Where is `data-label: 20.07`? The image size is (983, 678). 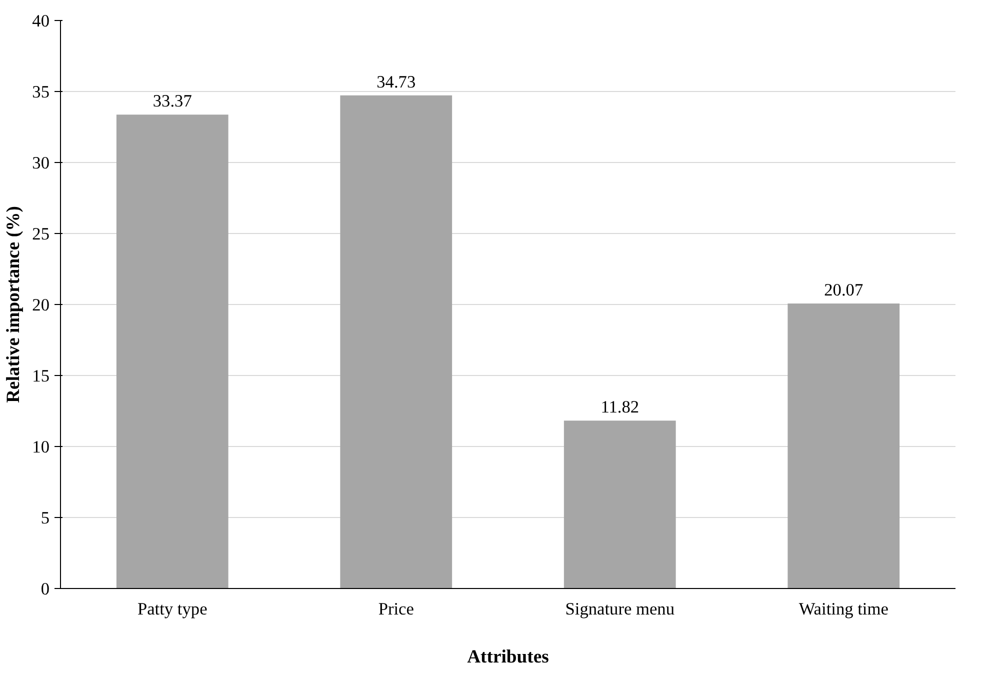 data-label: 20.07 is located at coordinates (844, 290).